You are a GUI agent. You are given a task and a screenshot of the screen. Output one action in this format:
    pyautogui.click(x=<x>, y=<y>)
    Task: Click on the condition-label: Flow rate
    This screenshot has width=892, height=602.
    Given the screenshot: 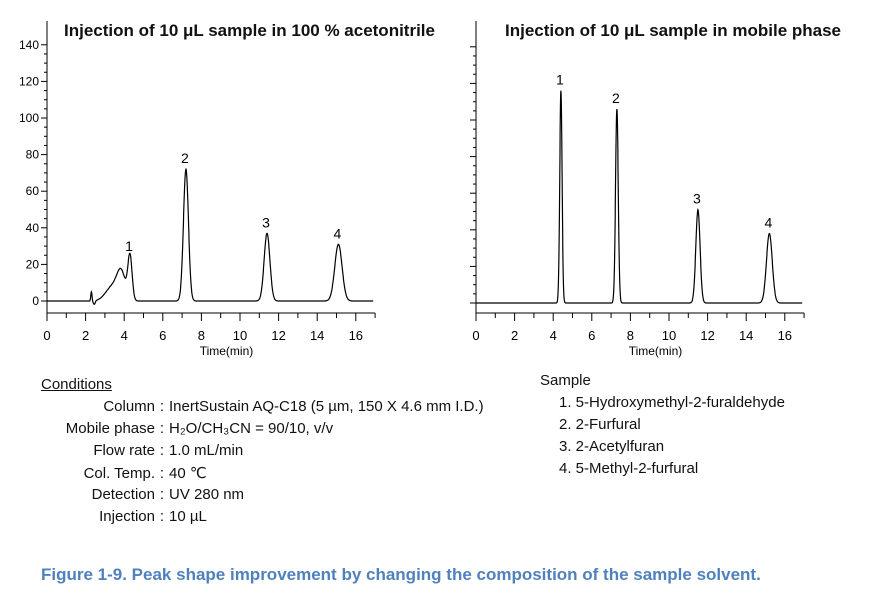 What is the action you would take?
    pyautogui.click(x=124, y=450)
    